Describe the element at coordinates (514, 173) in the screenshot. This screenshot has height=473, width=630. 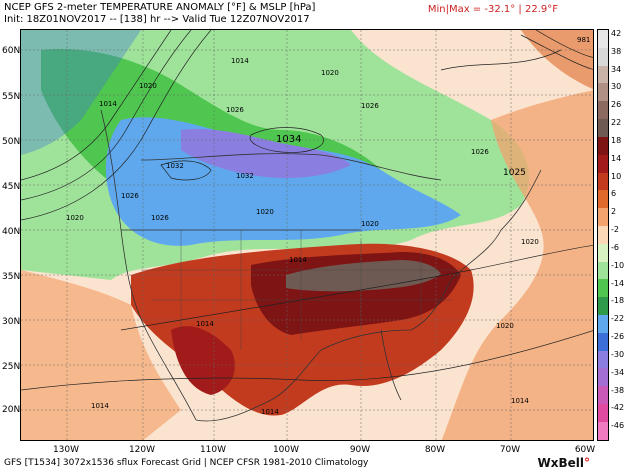
I see `isobar-label: 1025` at that location.